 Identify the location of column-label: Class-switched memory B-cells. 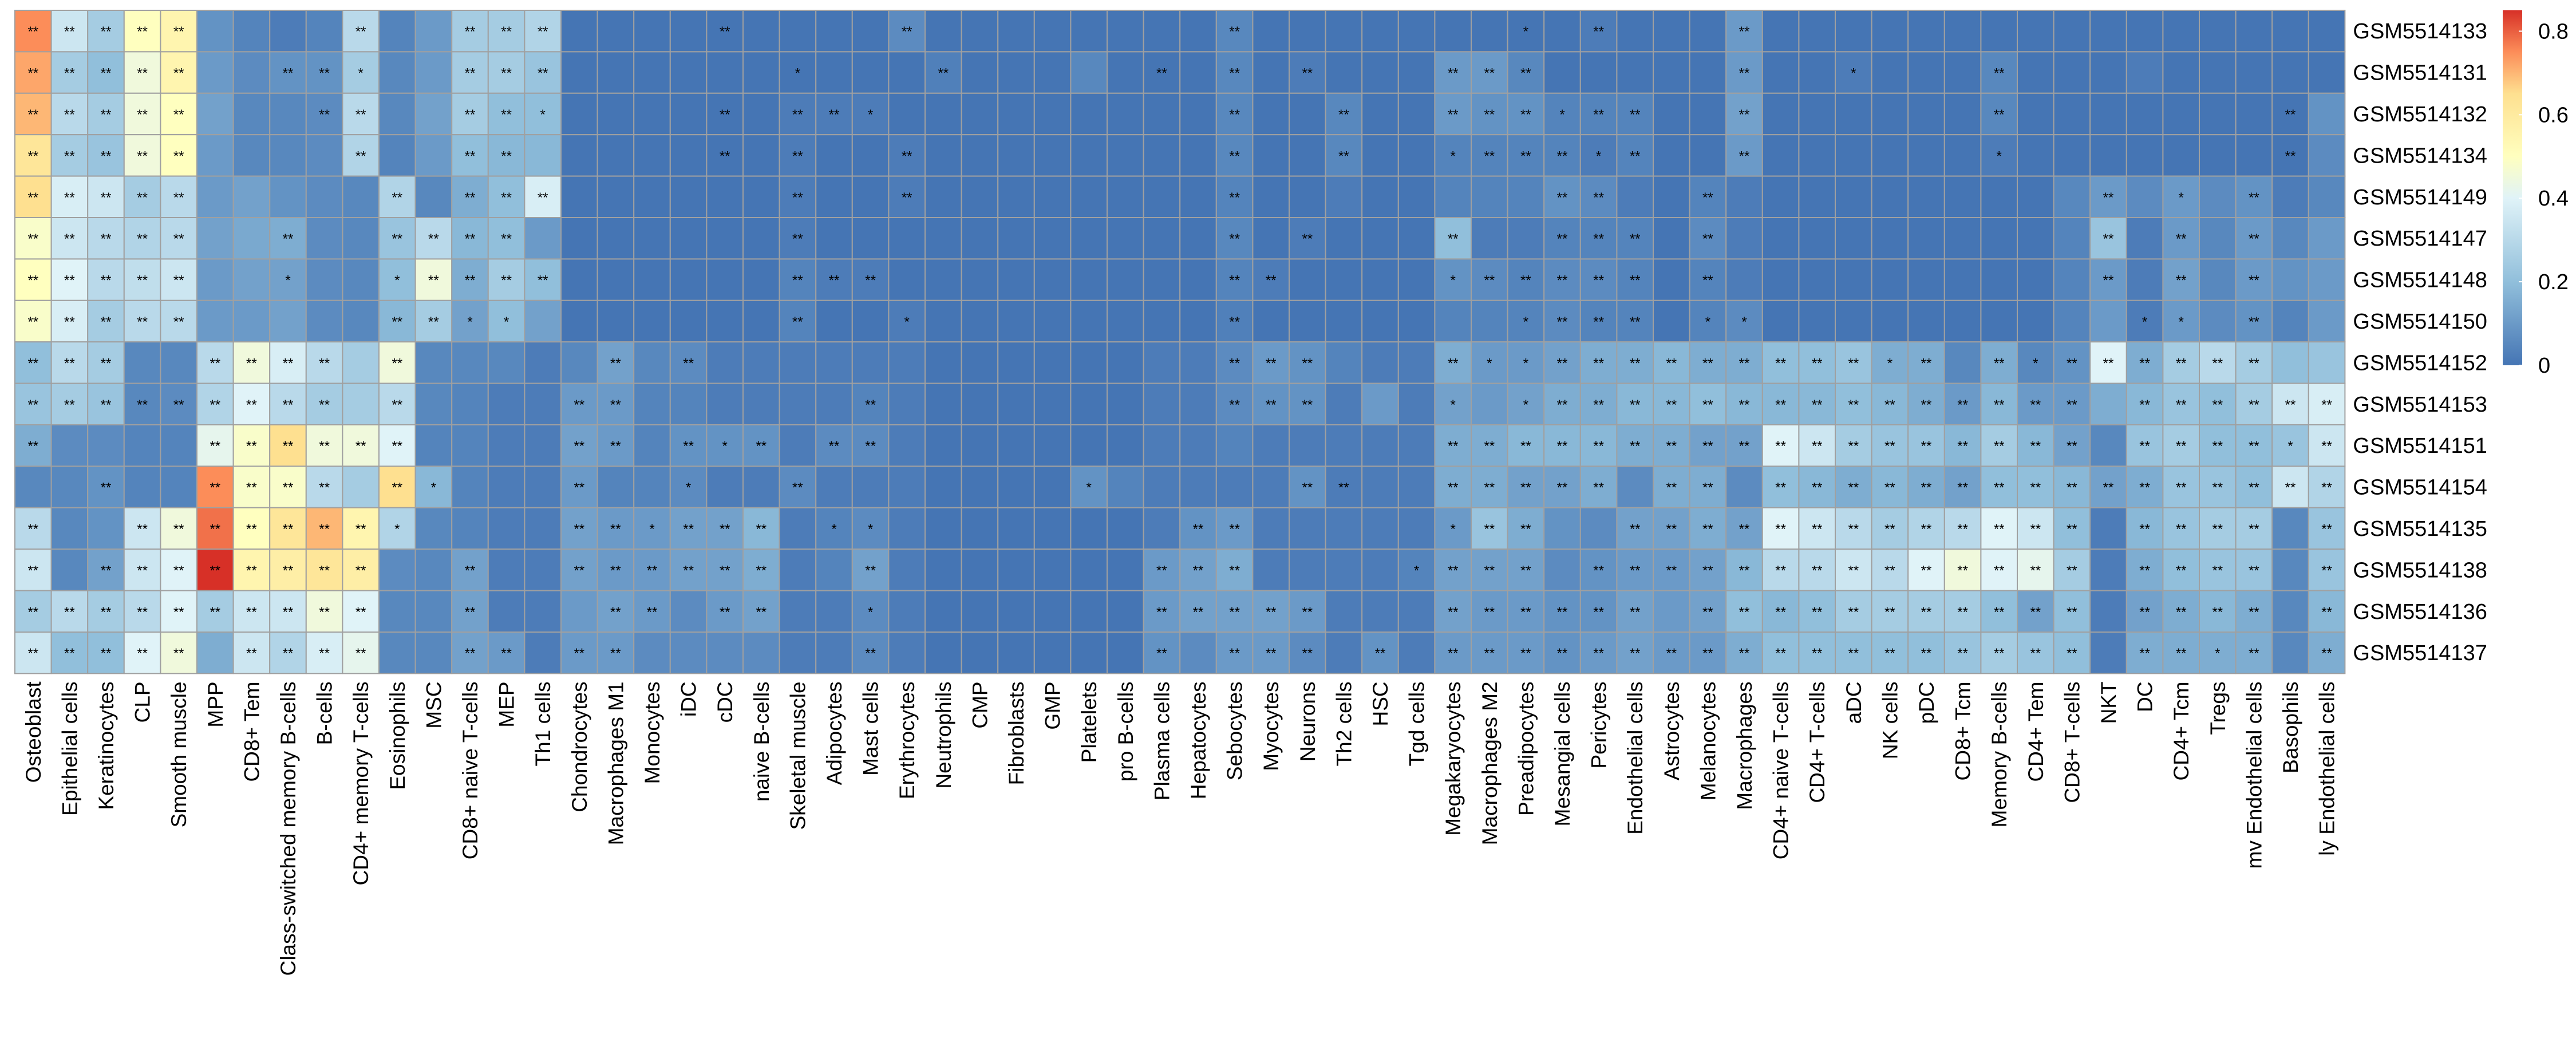
(288, 828).